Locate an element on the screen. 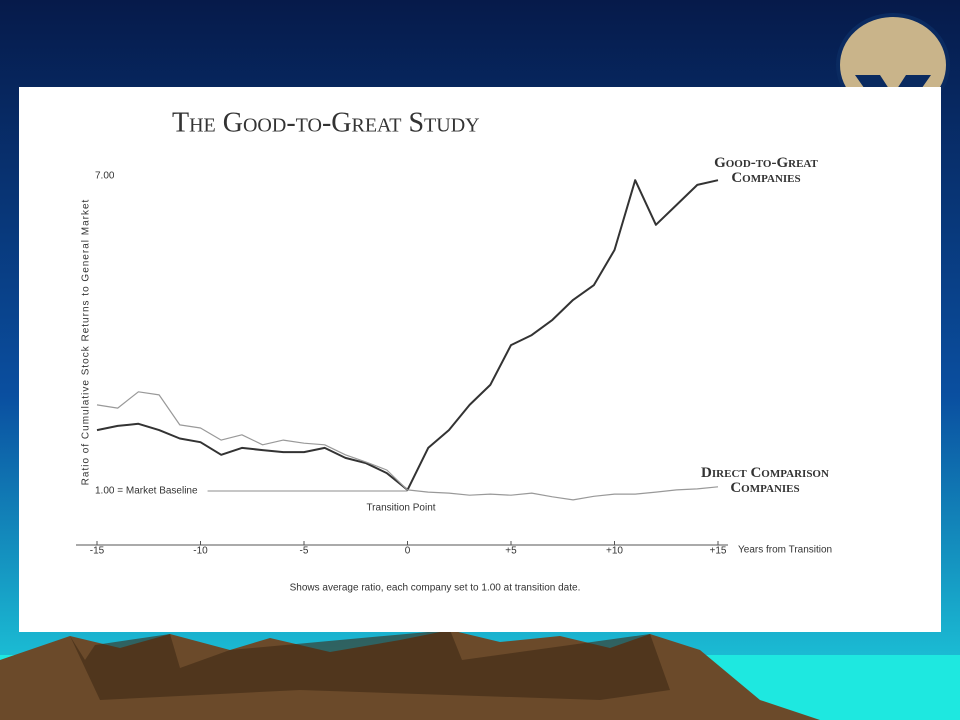  legend-entry: Good-to-Great Companies is located at coordinates (766, 170).